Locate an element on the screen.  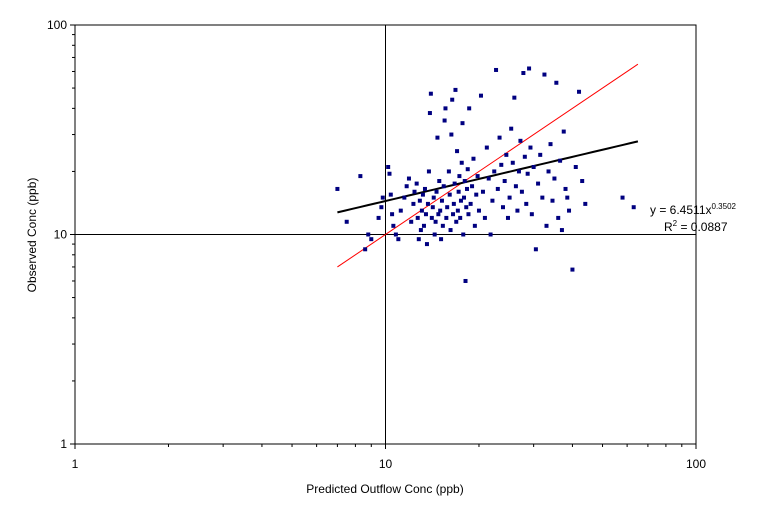
x-tick-labels: 1 10 100 is located at coordinates (389, 464).